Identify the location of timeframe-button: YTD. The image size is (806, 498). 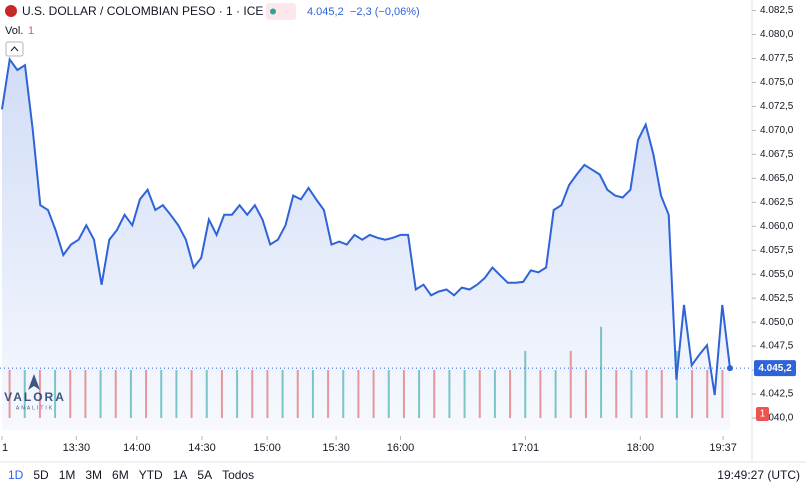
(151, 475).